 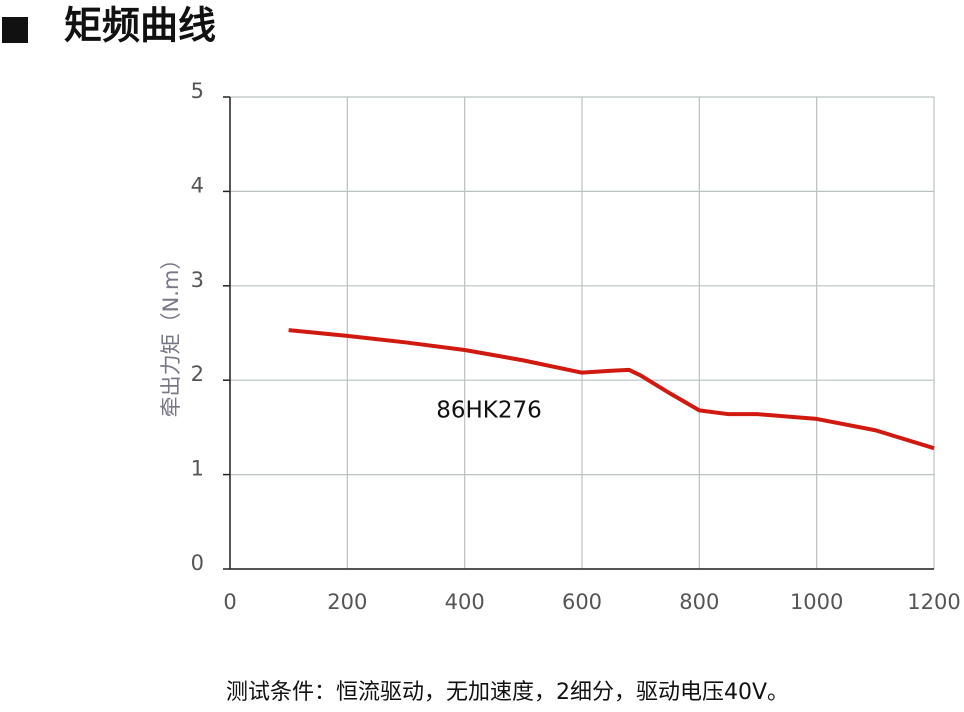 I want to click on y-tick-label: 4, so click(x=197, y=185).